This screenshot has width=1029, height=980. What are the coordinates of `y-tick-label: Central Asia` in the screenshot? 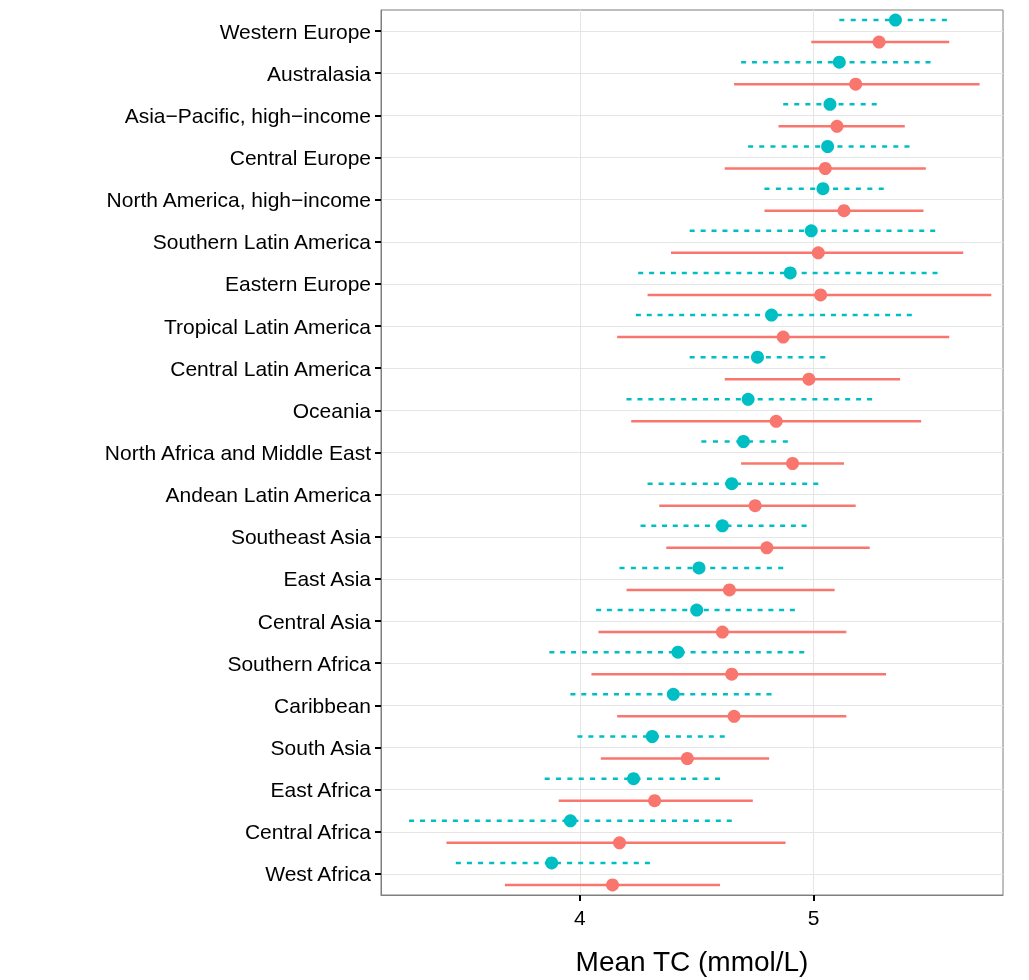 It's located at (314, 621).